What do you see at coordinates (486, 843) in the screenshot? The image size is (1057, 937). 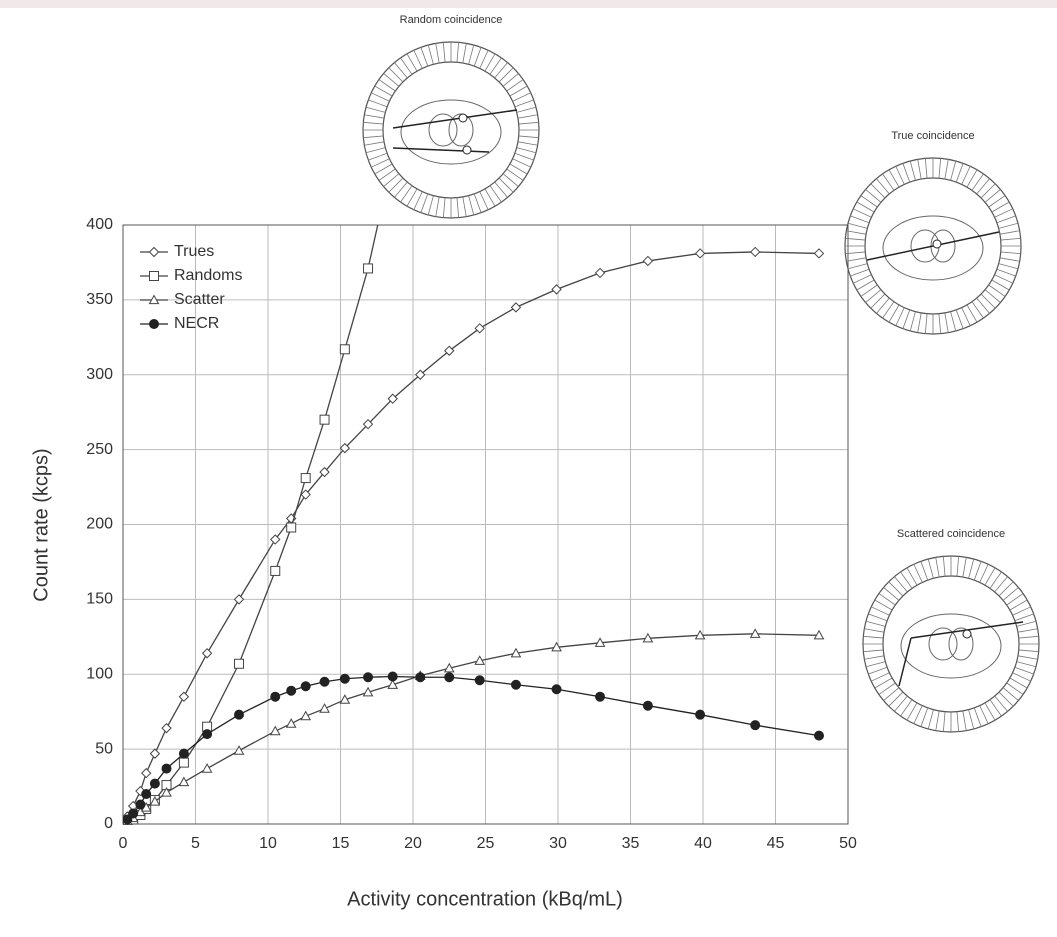 I see `x-tick-label: 25` at bounding box center [486, 843].